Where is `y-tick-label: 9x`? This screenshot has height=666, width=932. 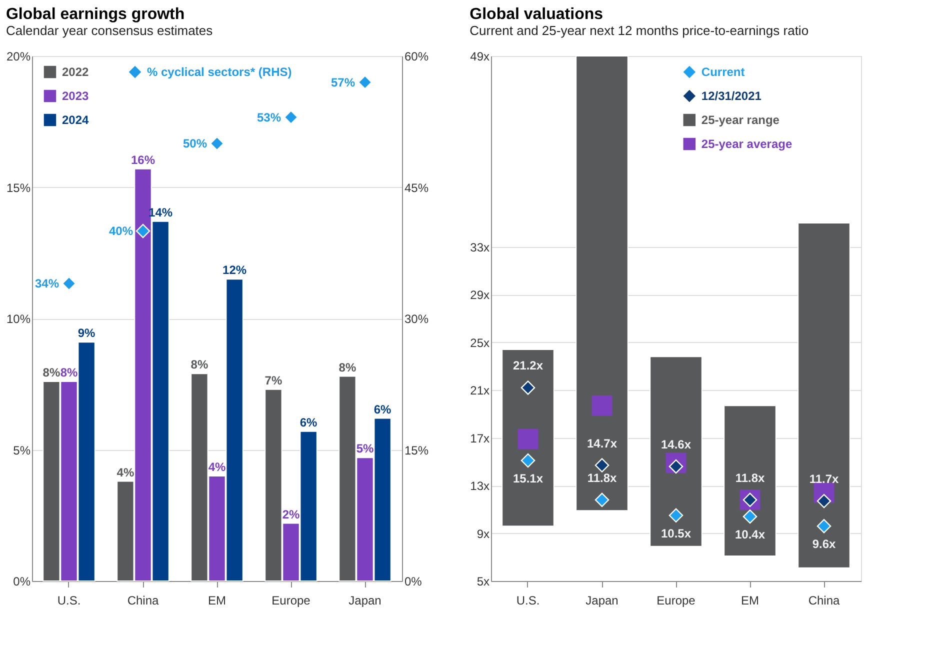
y-tick-label: 9x is located at coordinates (483, 533).